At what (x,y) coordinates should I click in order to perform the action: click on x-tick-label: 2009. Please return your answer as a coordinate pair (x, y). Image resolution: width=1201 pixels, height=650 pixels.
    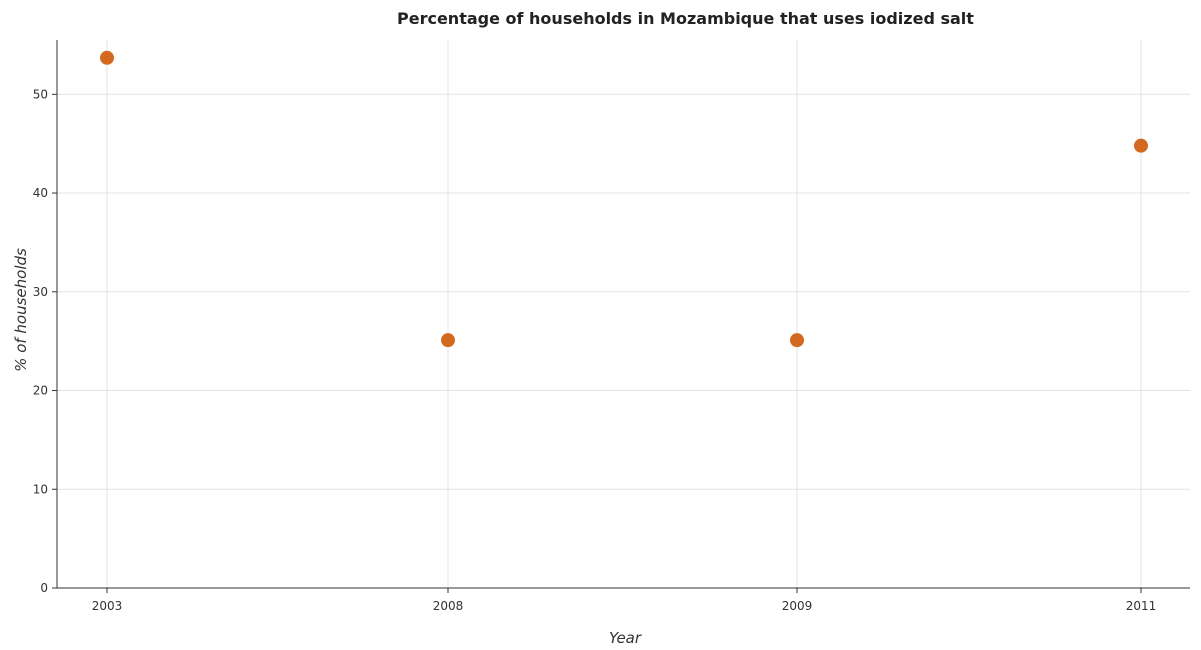
    Looking at the image, I should click on (797, 606).